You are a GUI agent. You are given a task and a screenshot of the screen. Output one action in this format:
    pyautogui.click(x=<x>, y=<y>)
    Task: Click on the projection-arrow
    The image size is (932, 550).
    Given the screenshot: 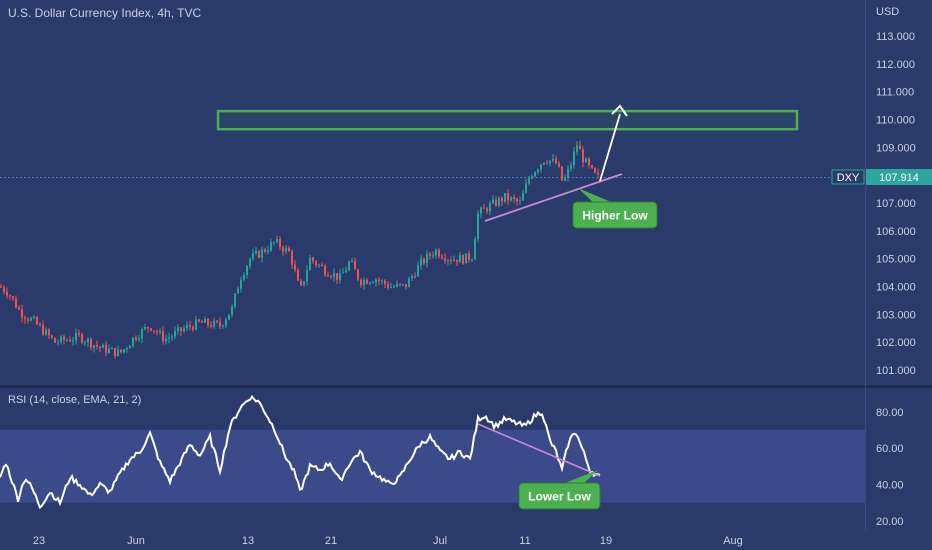 What is the action you would take?
    pyautogui.click(x=610, y=147)
    